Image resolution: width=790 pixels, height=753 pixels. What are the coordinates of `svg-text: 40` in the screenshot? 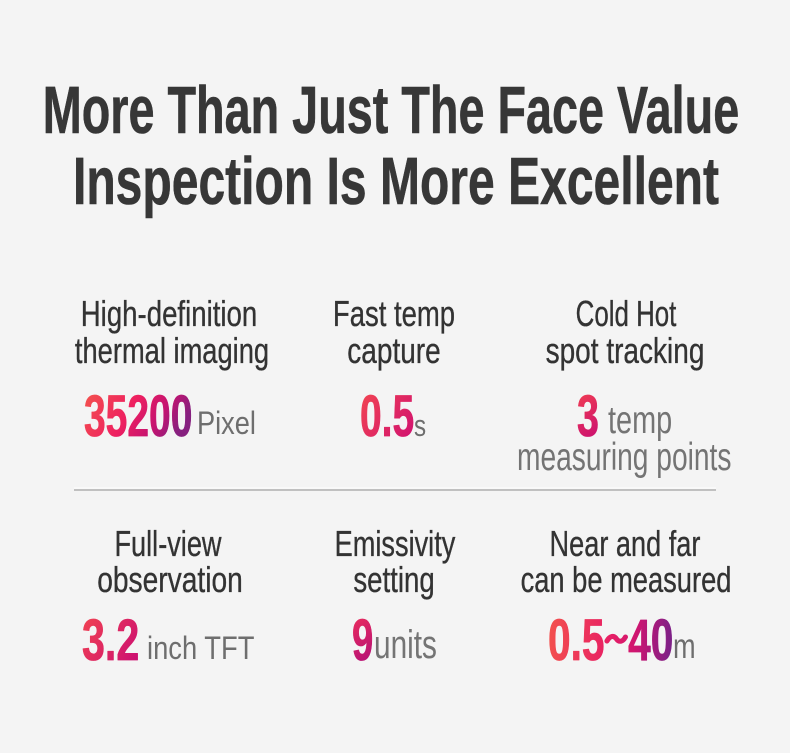 It's located at (650, 640).